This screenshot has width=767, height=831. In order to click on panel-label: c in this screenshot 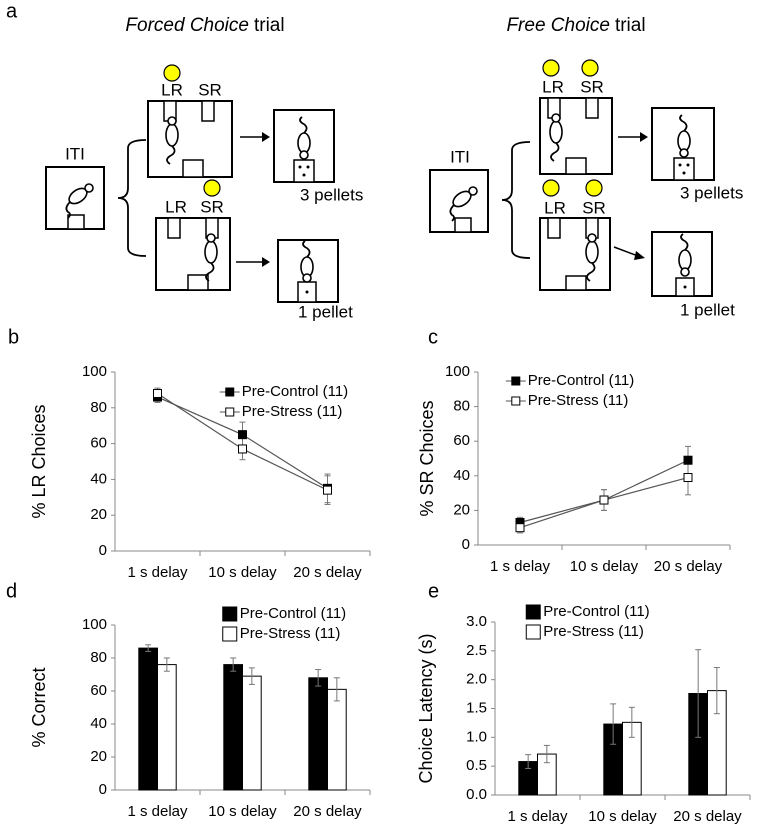, I will do `click(433, 337)`.